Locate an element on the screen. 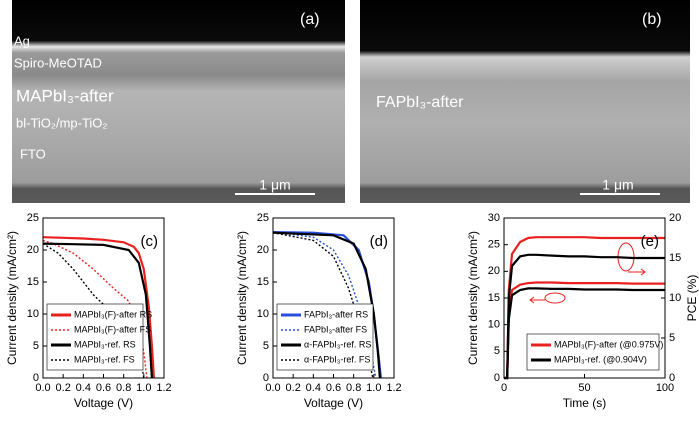 The height and width of the screenshot is (441, 699). y2-tick-label: 15 is located at coordinates (675, 258).